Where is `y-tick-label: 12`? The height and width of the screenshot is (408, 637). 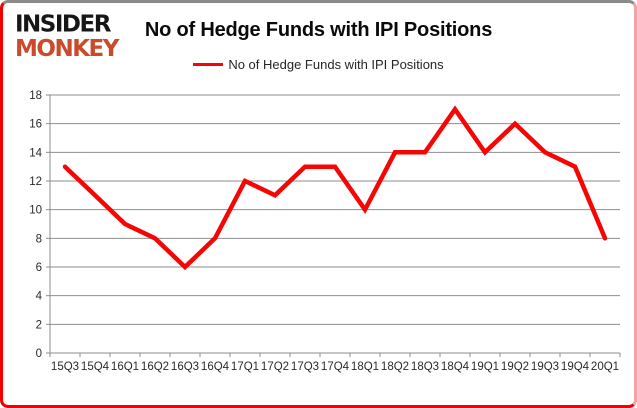 y-tick-label: 12 is located at coordinates (35, 182).